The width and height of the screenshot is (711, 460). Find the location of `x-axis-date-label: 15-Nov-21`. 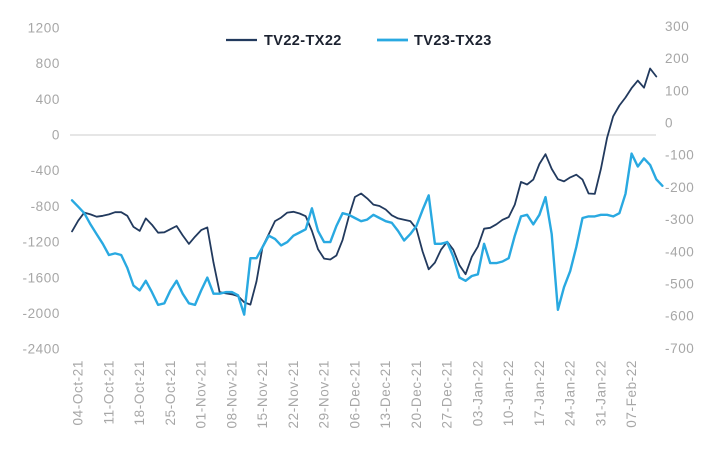

x-axis-date-label: 15-Nov-21 is located at coordinates (262, 394).